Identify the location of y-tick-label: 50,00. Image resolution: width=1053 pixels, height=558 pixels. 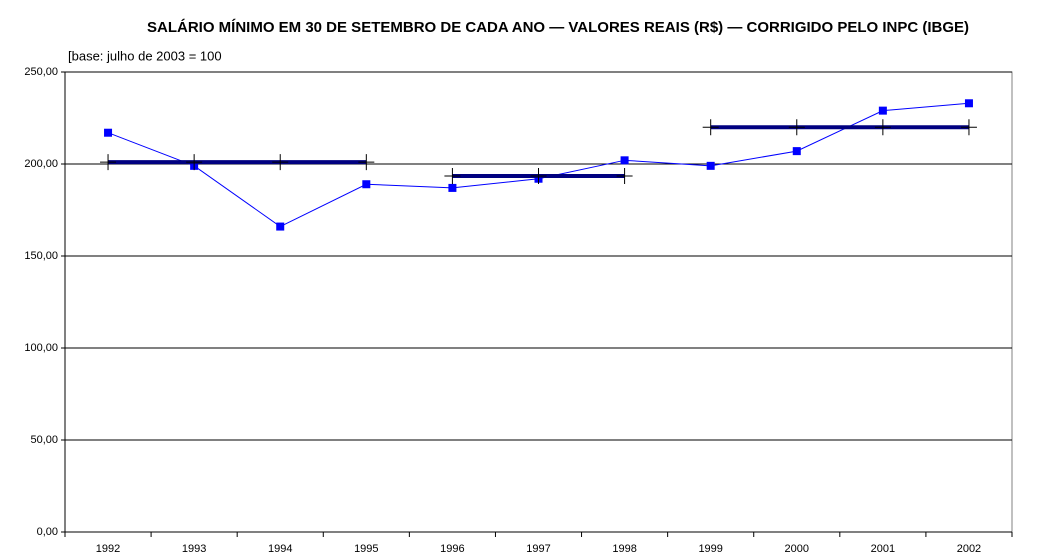
(44, 440).